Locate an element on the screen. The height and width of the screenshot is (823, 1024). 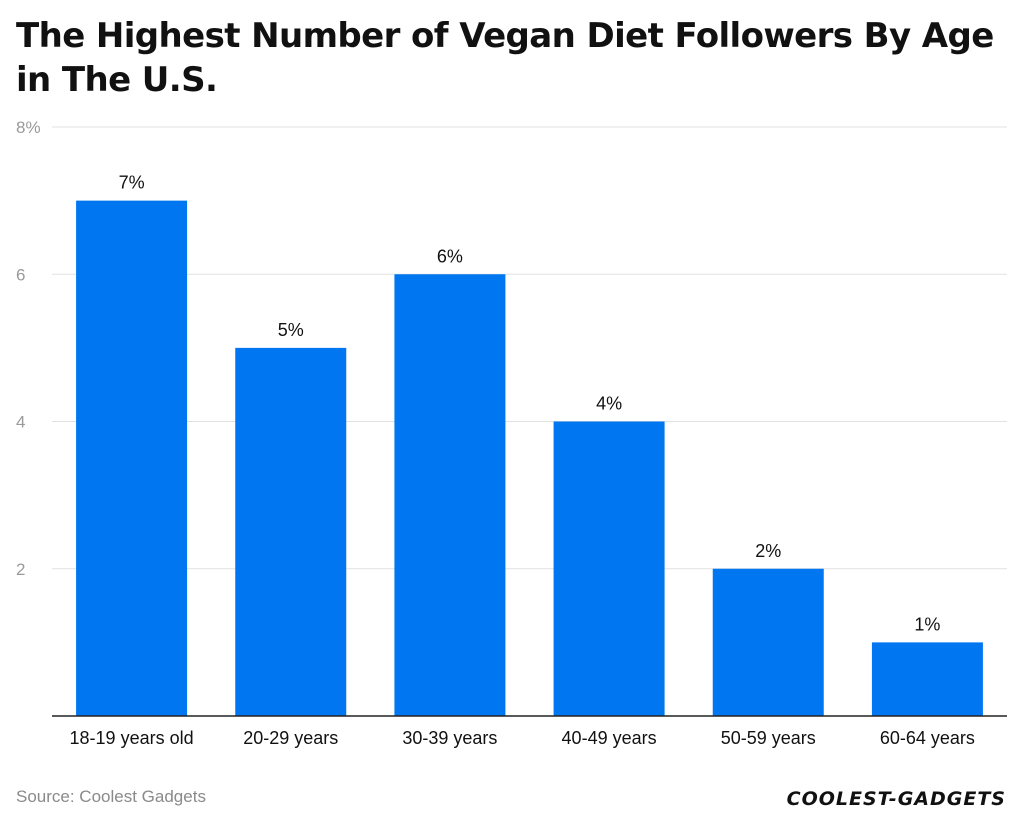
data-label: 2% is located at coordinates (768, 551).